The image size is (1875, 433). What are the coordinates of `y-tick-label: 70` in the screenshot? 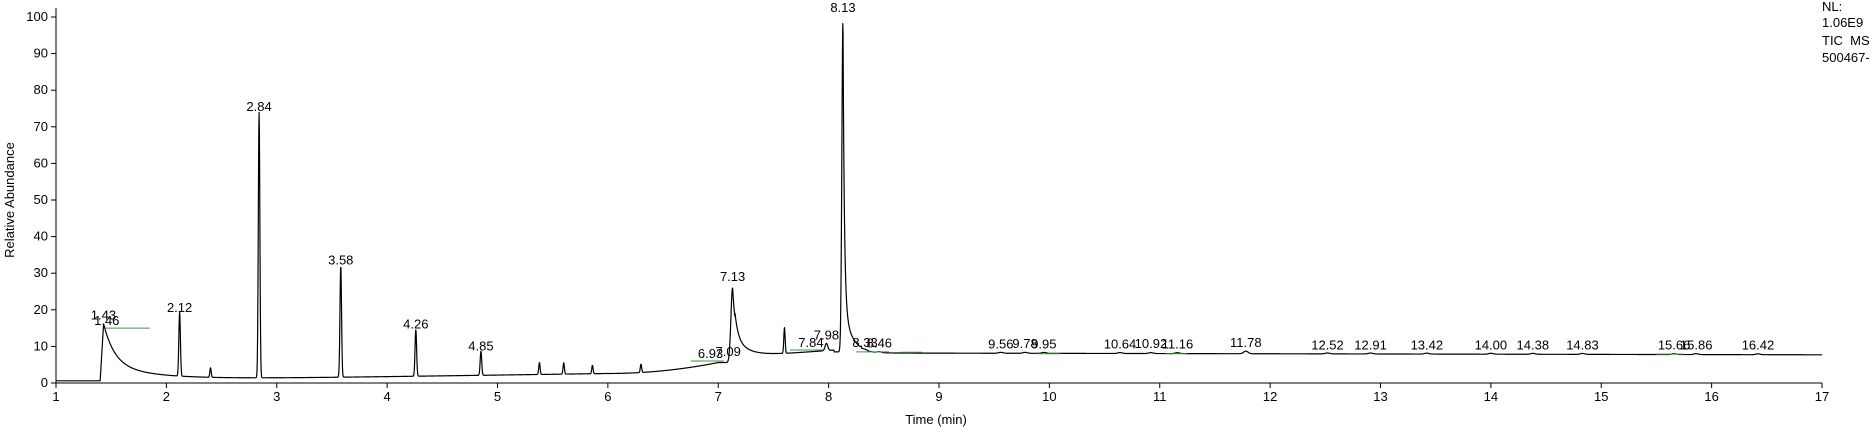 It's located at (41, 126).